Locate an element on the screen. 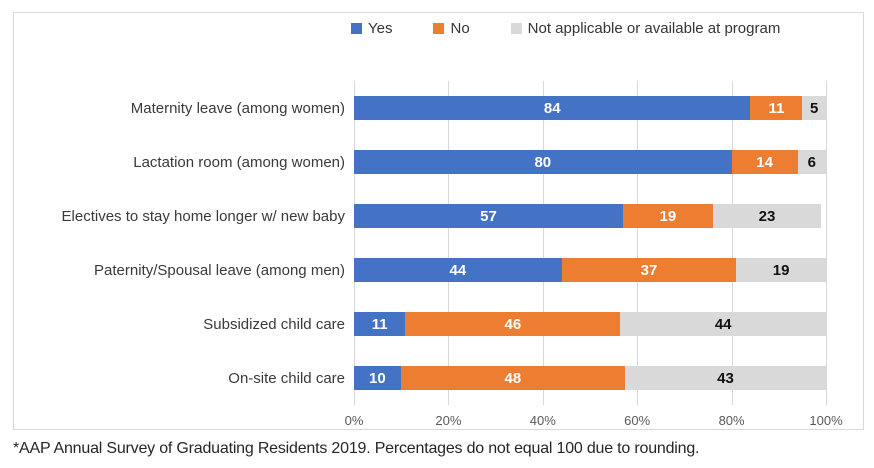 Image resolution: width=874 pixels, height=468 pixels. legend-label: Yes is located at coordinates (380, 28).